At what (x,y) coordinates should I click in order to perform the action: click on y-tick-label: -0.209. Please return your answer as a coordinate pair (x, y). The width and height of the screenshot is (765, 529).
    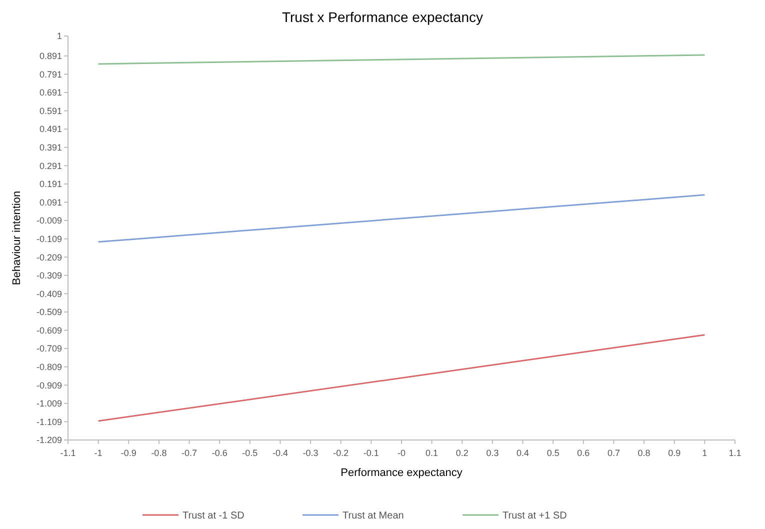
    Looking at the image, I should click on (49, 257).